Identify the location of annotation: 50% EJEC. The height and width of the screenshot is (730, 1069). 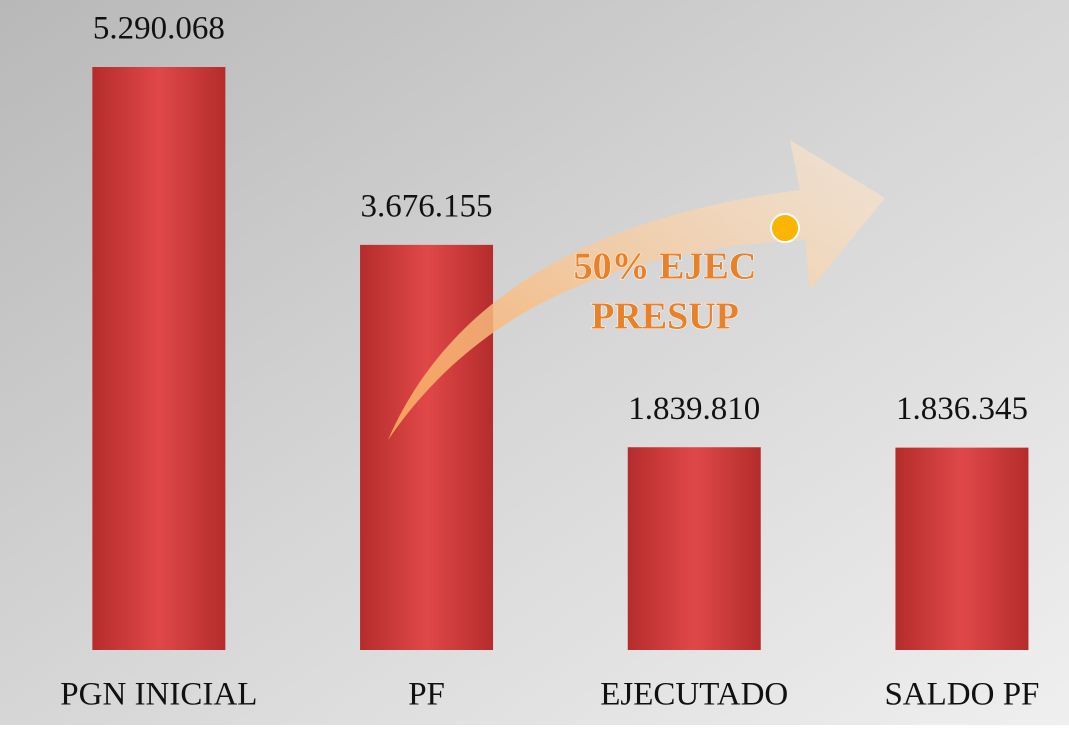
(665, 267).